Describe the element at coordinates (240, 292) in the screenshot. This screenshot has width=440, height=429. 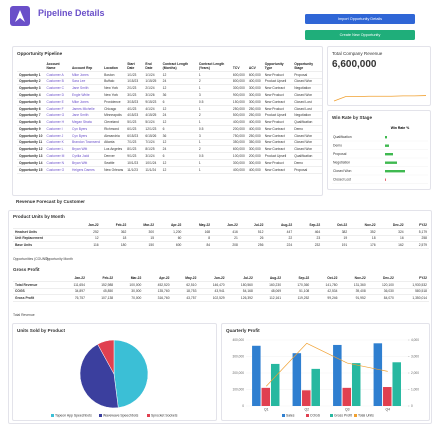
I see `table-cell: 54,168` at that location.